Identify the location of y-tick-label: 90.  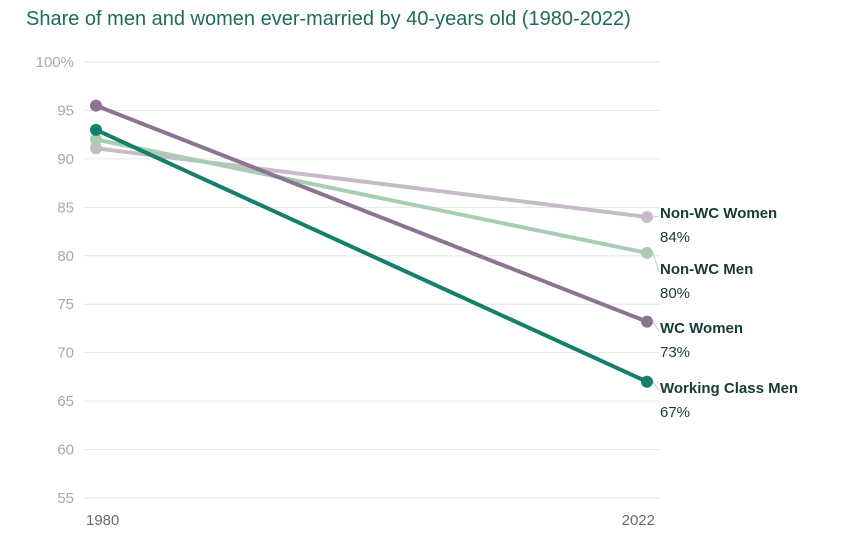
(65, 159).